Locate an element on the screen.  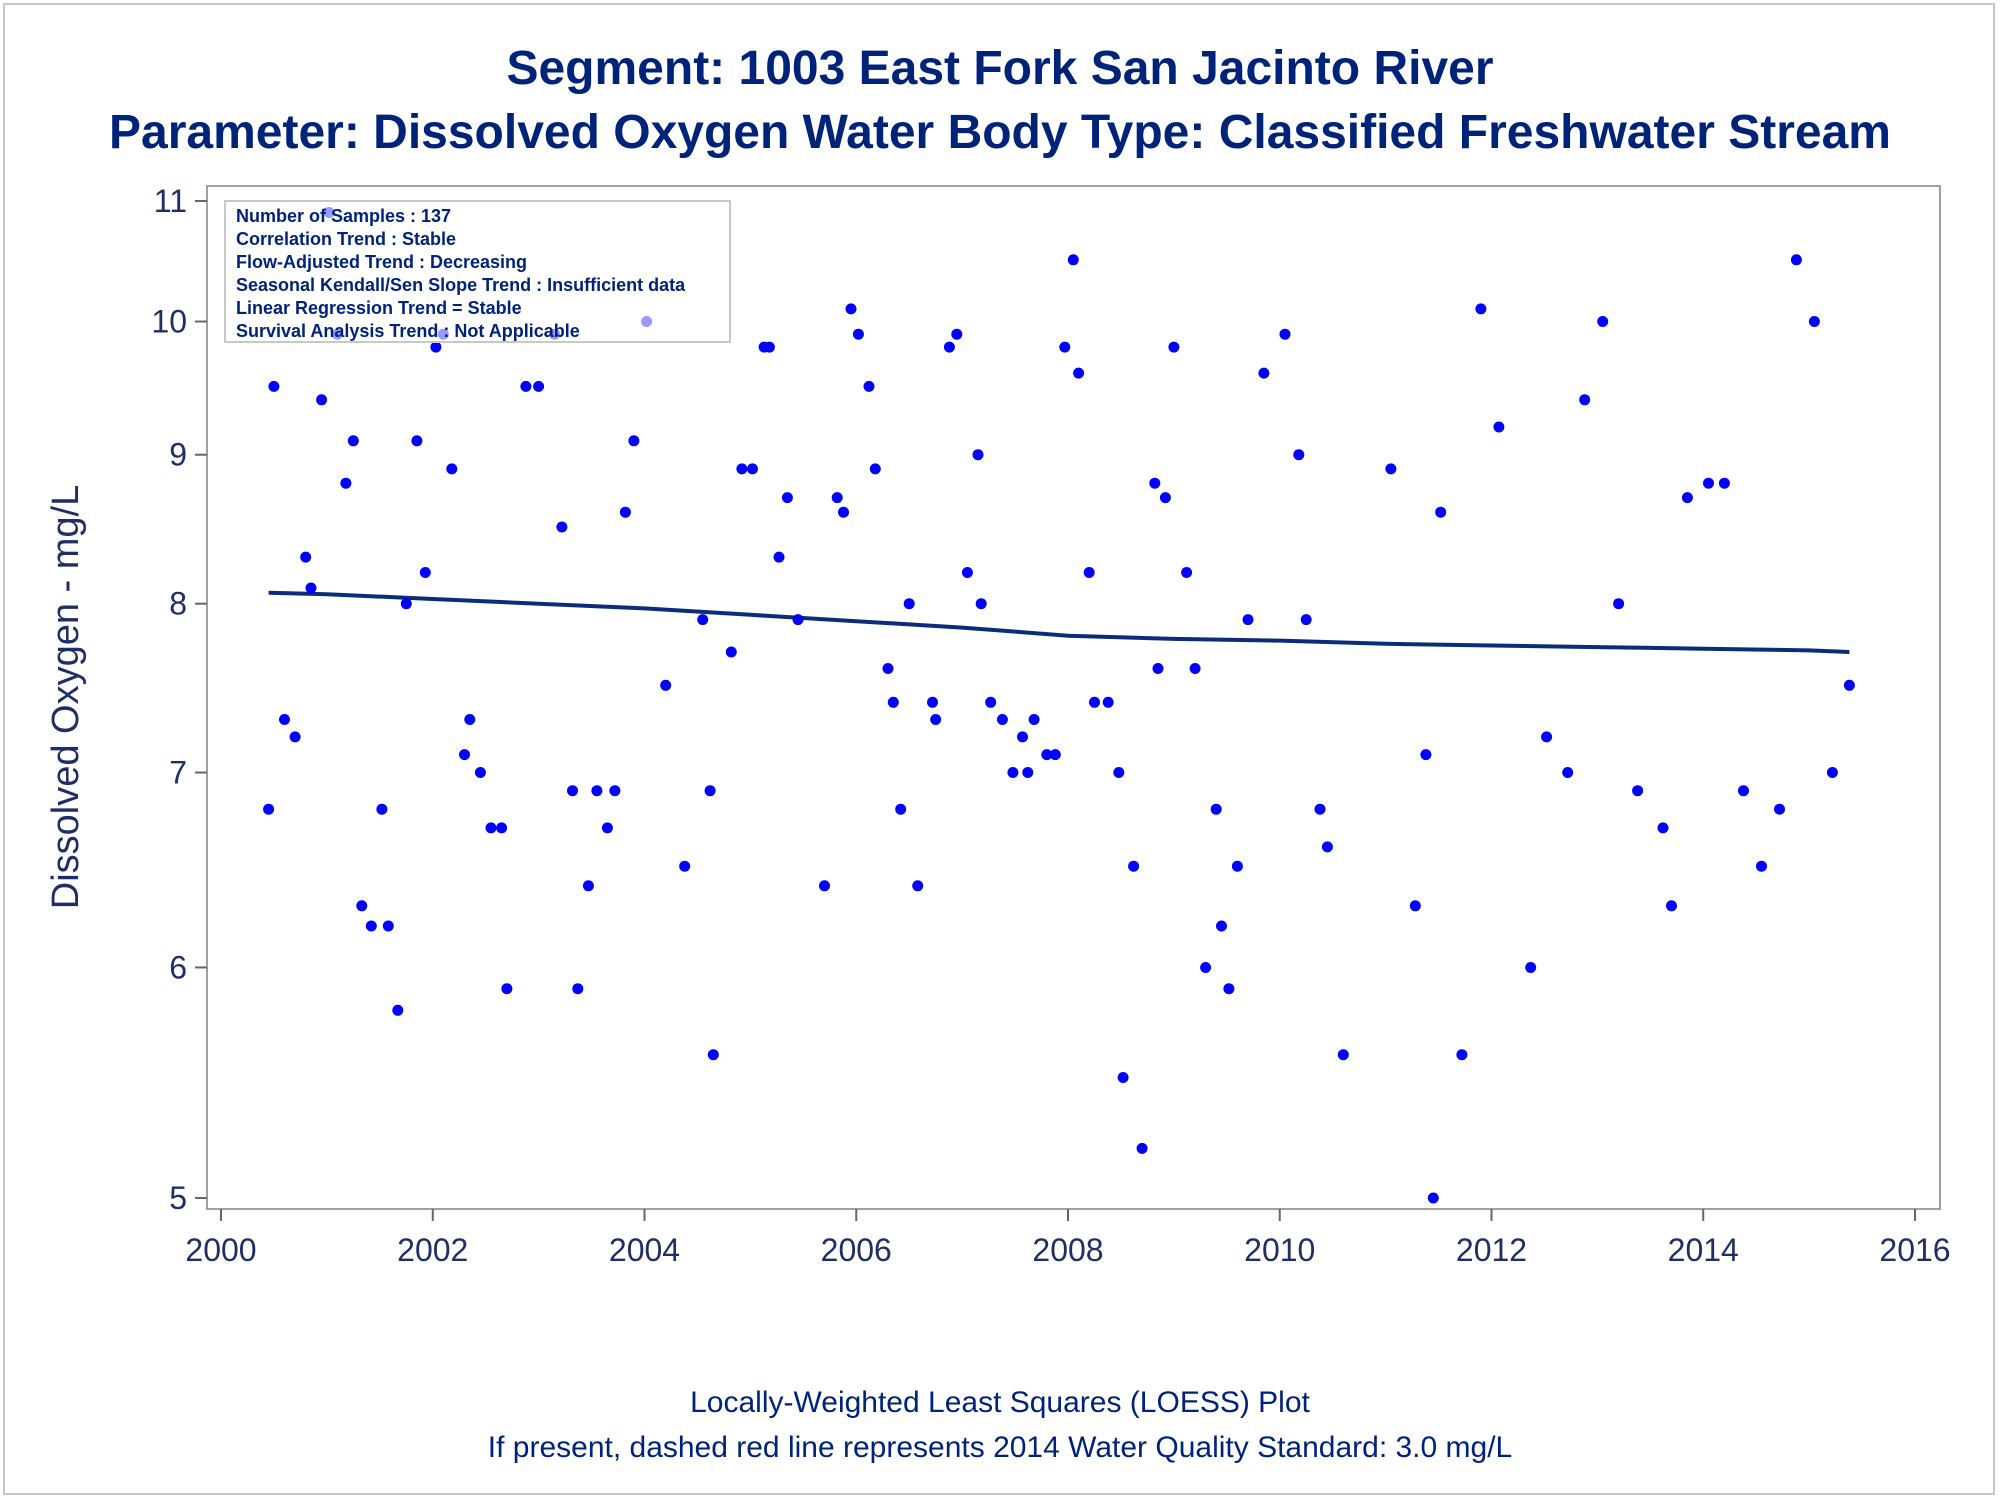
stats-line: Number of Samples : 137 is located at coordinates (343, 216).